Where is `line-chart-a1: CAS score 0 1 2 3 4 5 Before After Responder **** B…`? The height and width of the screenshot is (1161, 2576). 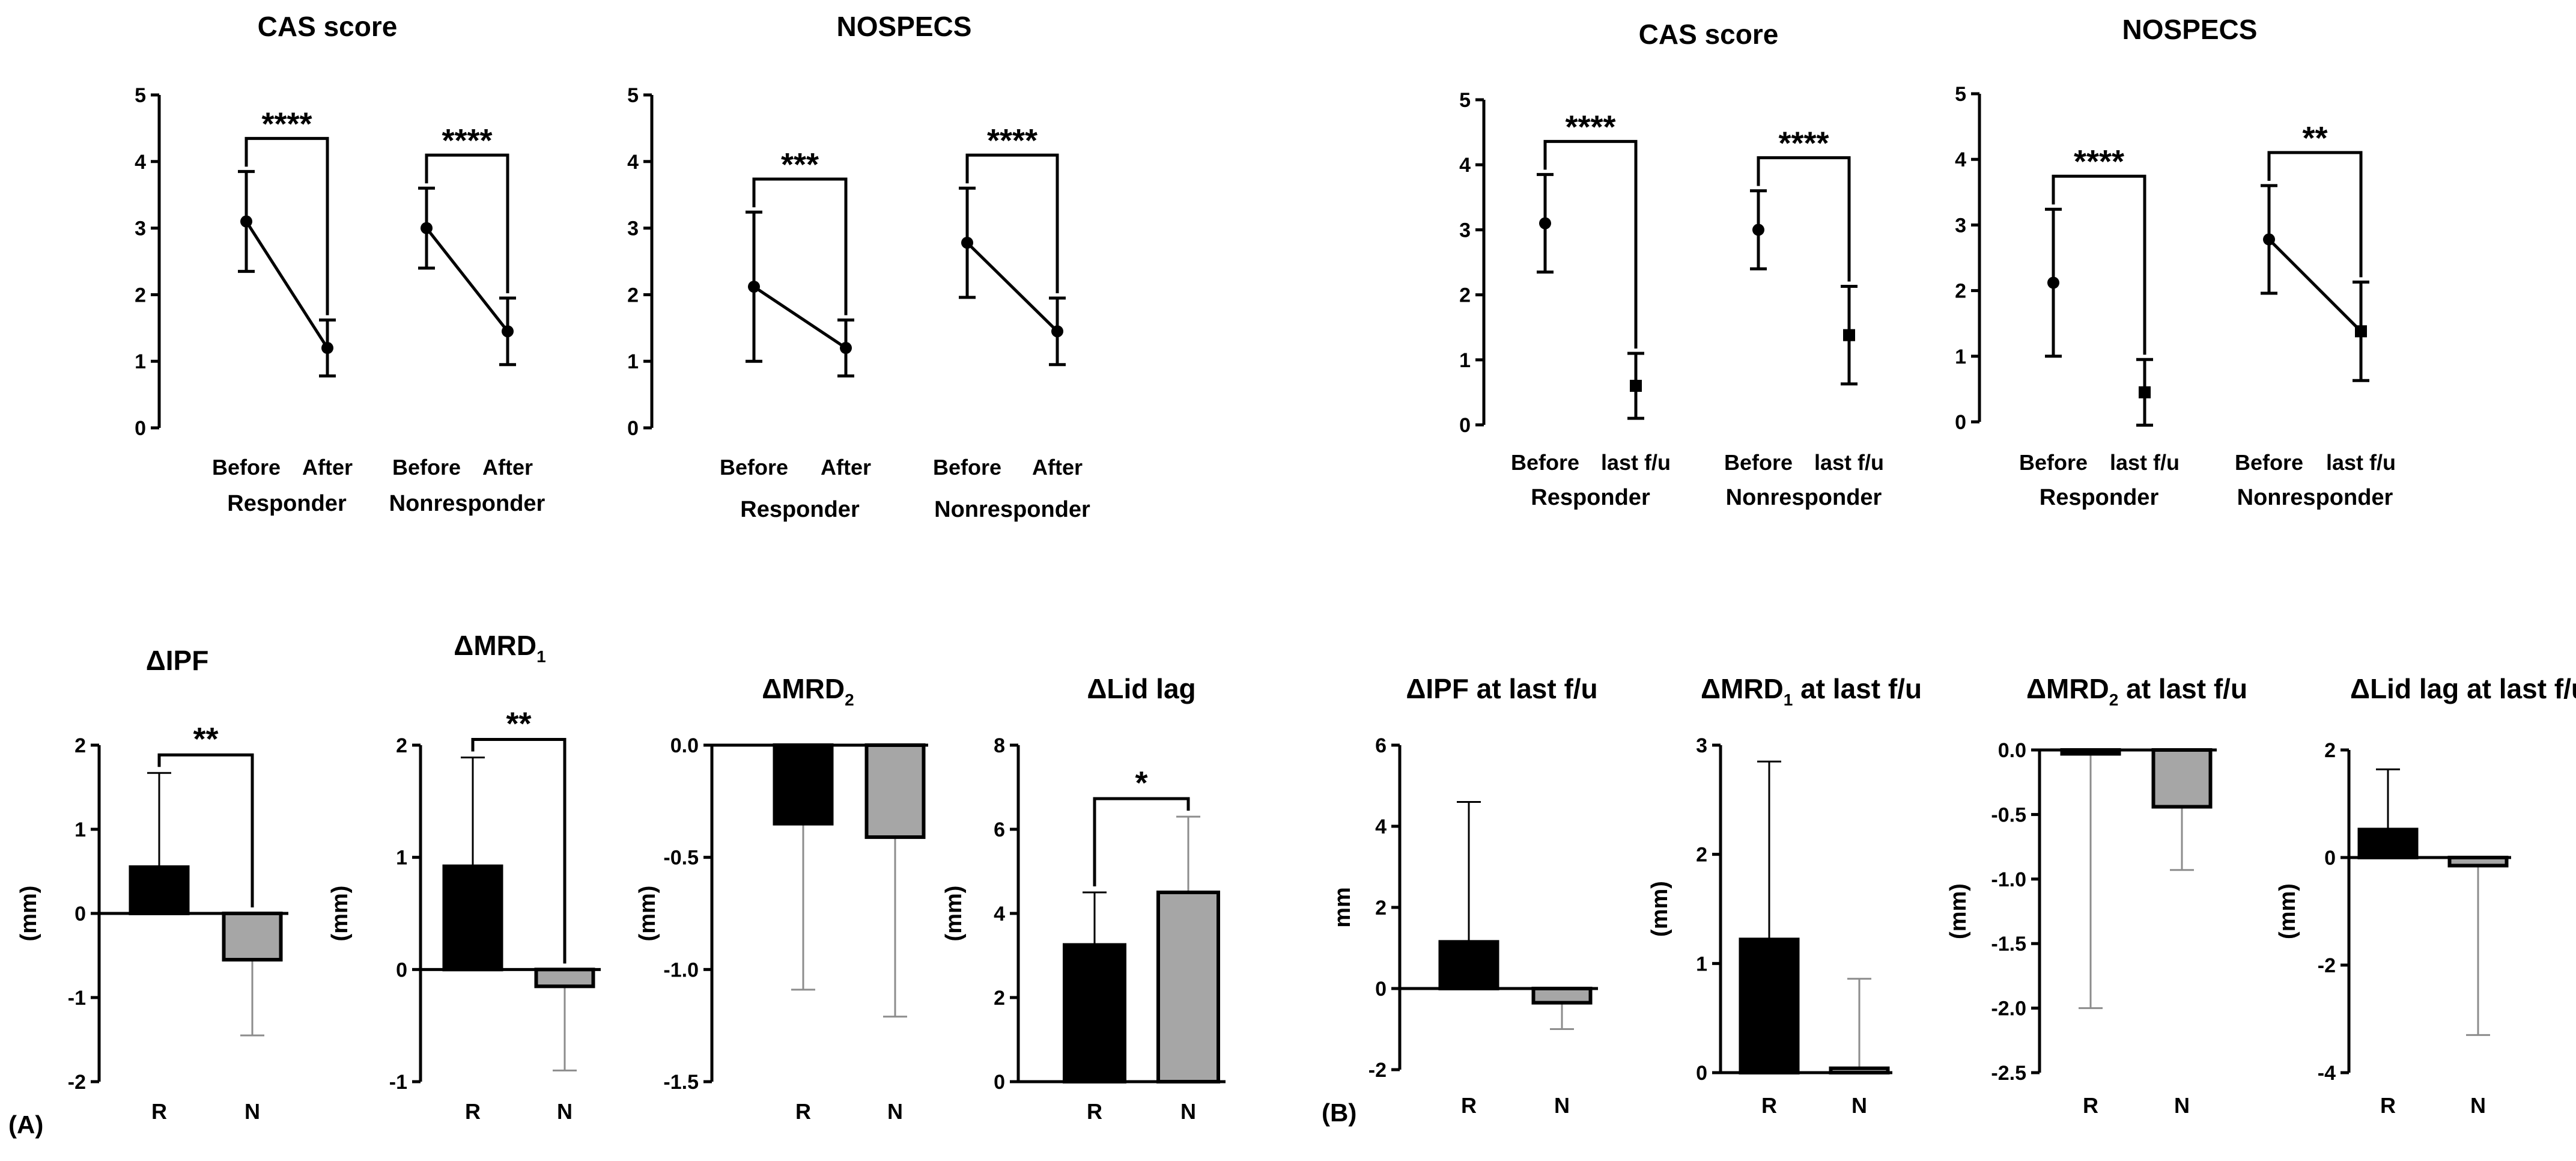 line-chart-a1: CAS score 0 1 2 3 4 5 Before After Responder **** B… is located at coordinates (340, 263).